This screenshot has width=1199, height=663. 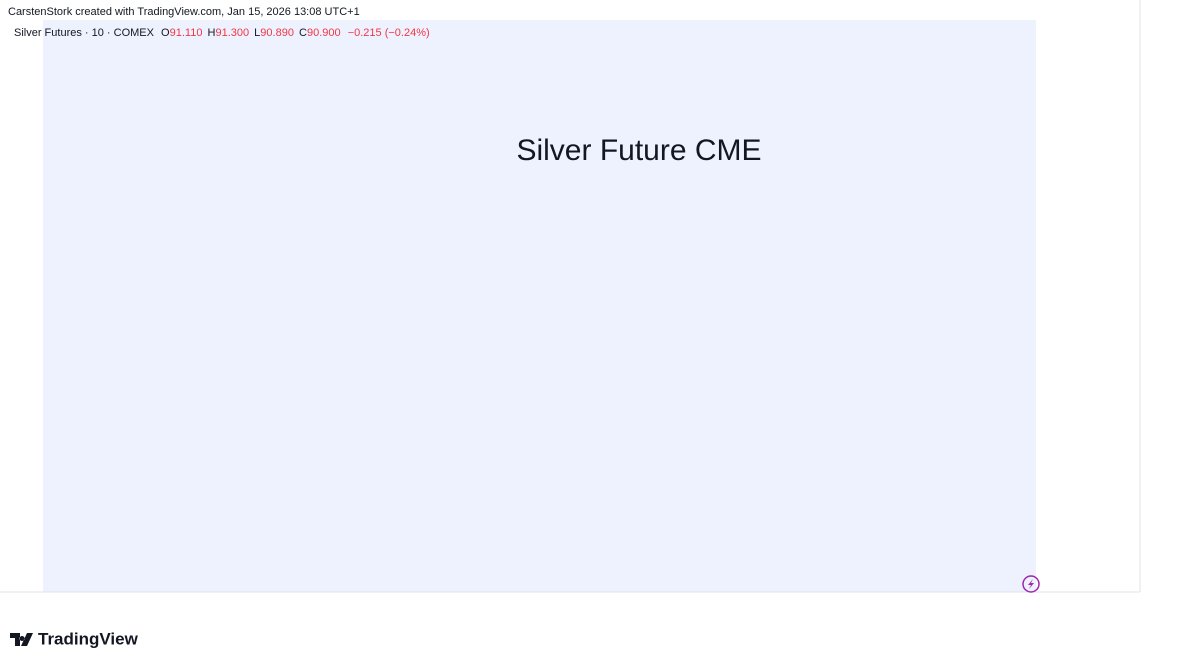 I want to click on annotation: Silver Future CME, so click(x=638, y=150).